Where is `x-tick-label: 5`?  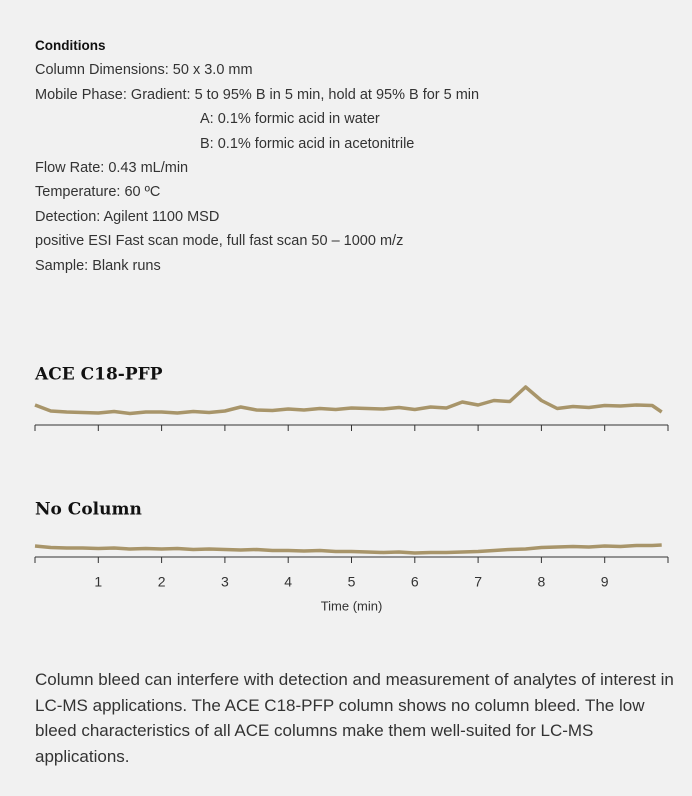 x-tick-label: 5 is located at coordinates (352, 582).